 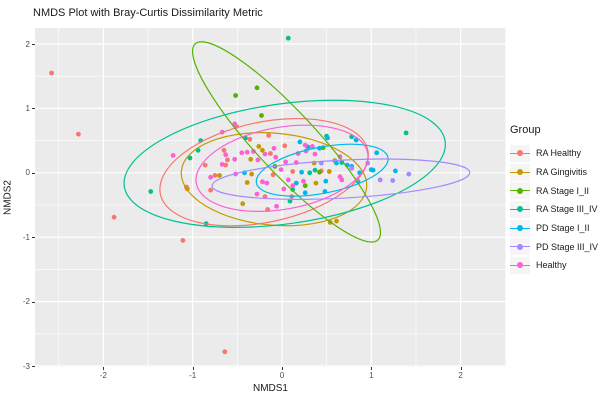 I want to click on y-tick-label: -1, so click(x=26, y=237).